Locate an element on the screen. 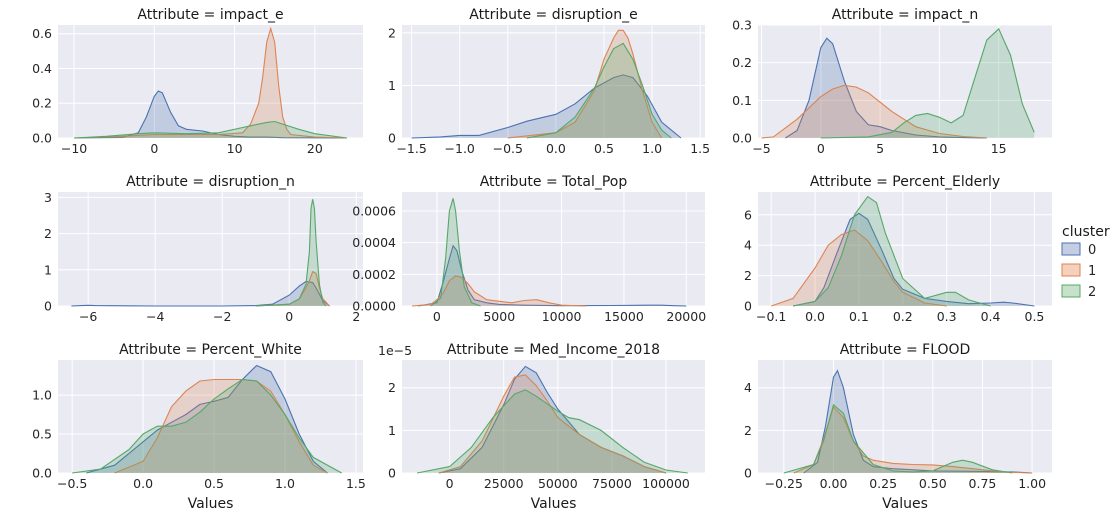 This screenshot has height=519, width=1113. panel-4-xtick-label-0: 0 is located at coordinates (437, 316).